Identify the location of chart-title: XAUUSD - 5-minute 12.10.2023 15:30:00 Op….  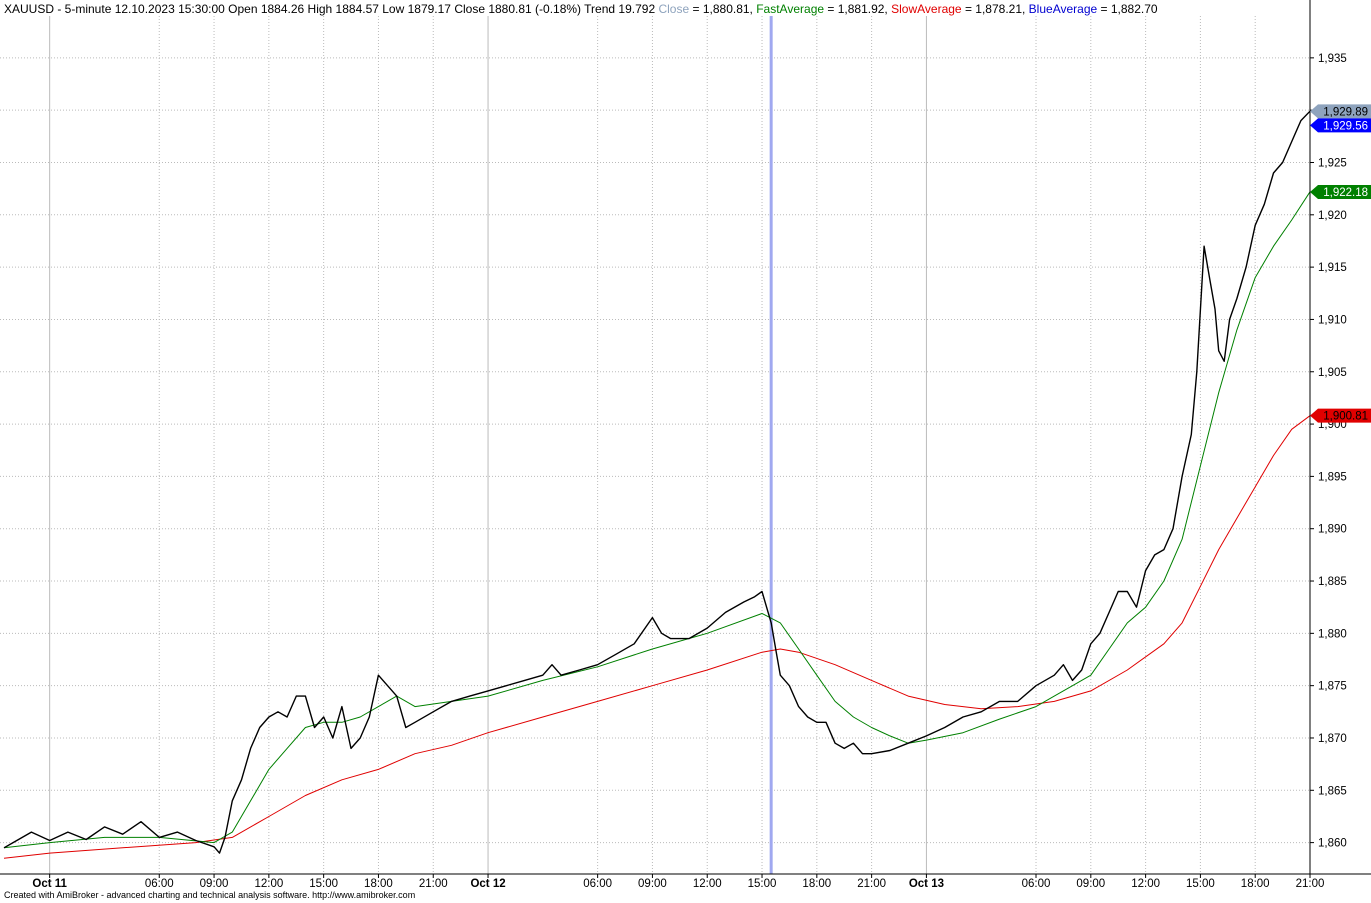
(329, 9).